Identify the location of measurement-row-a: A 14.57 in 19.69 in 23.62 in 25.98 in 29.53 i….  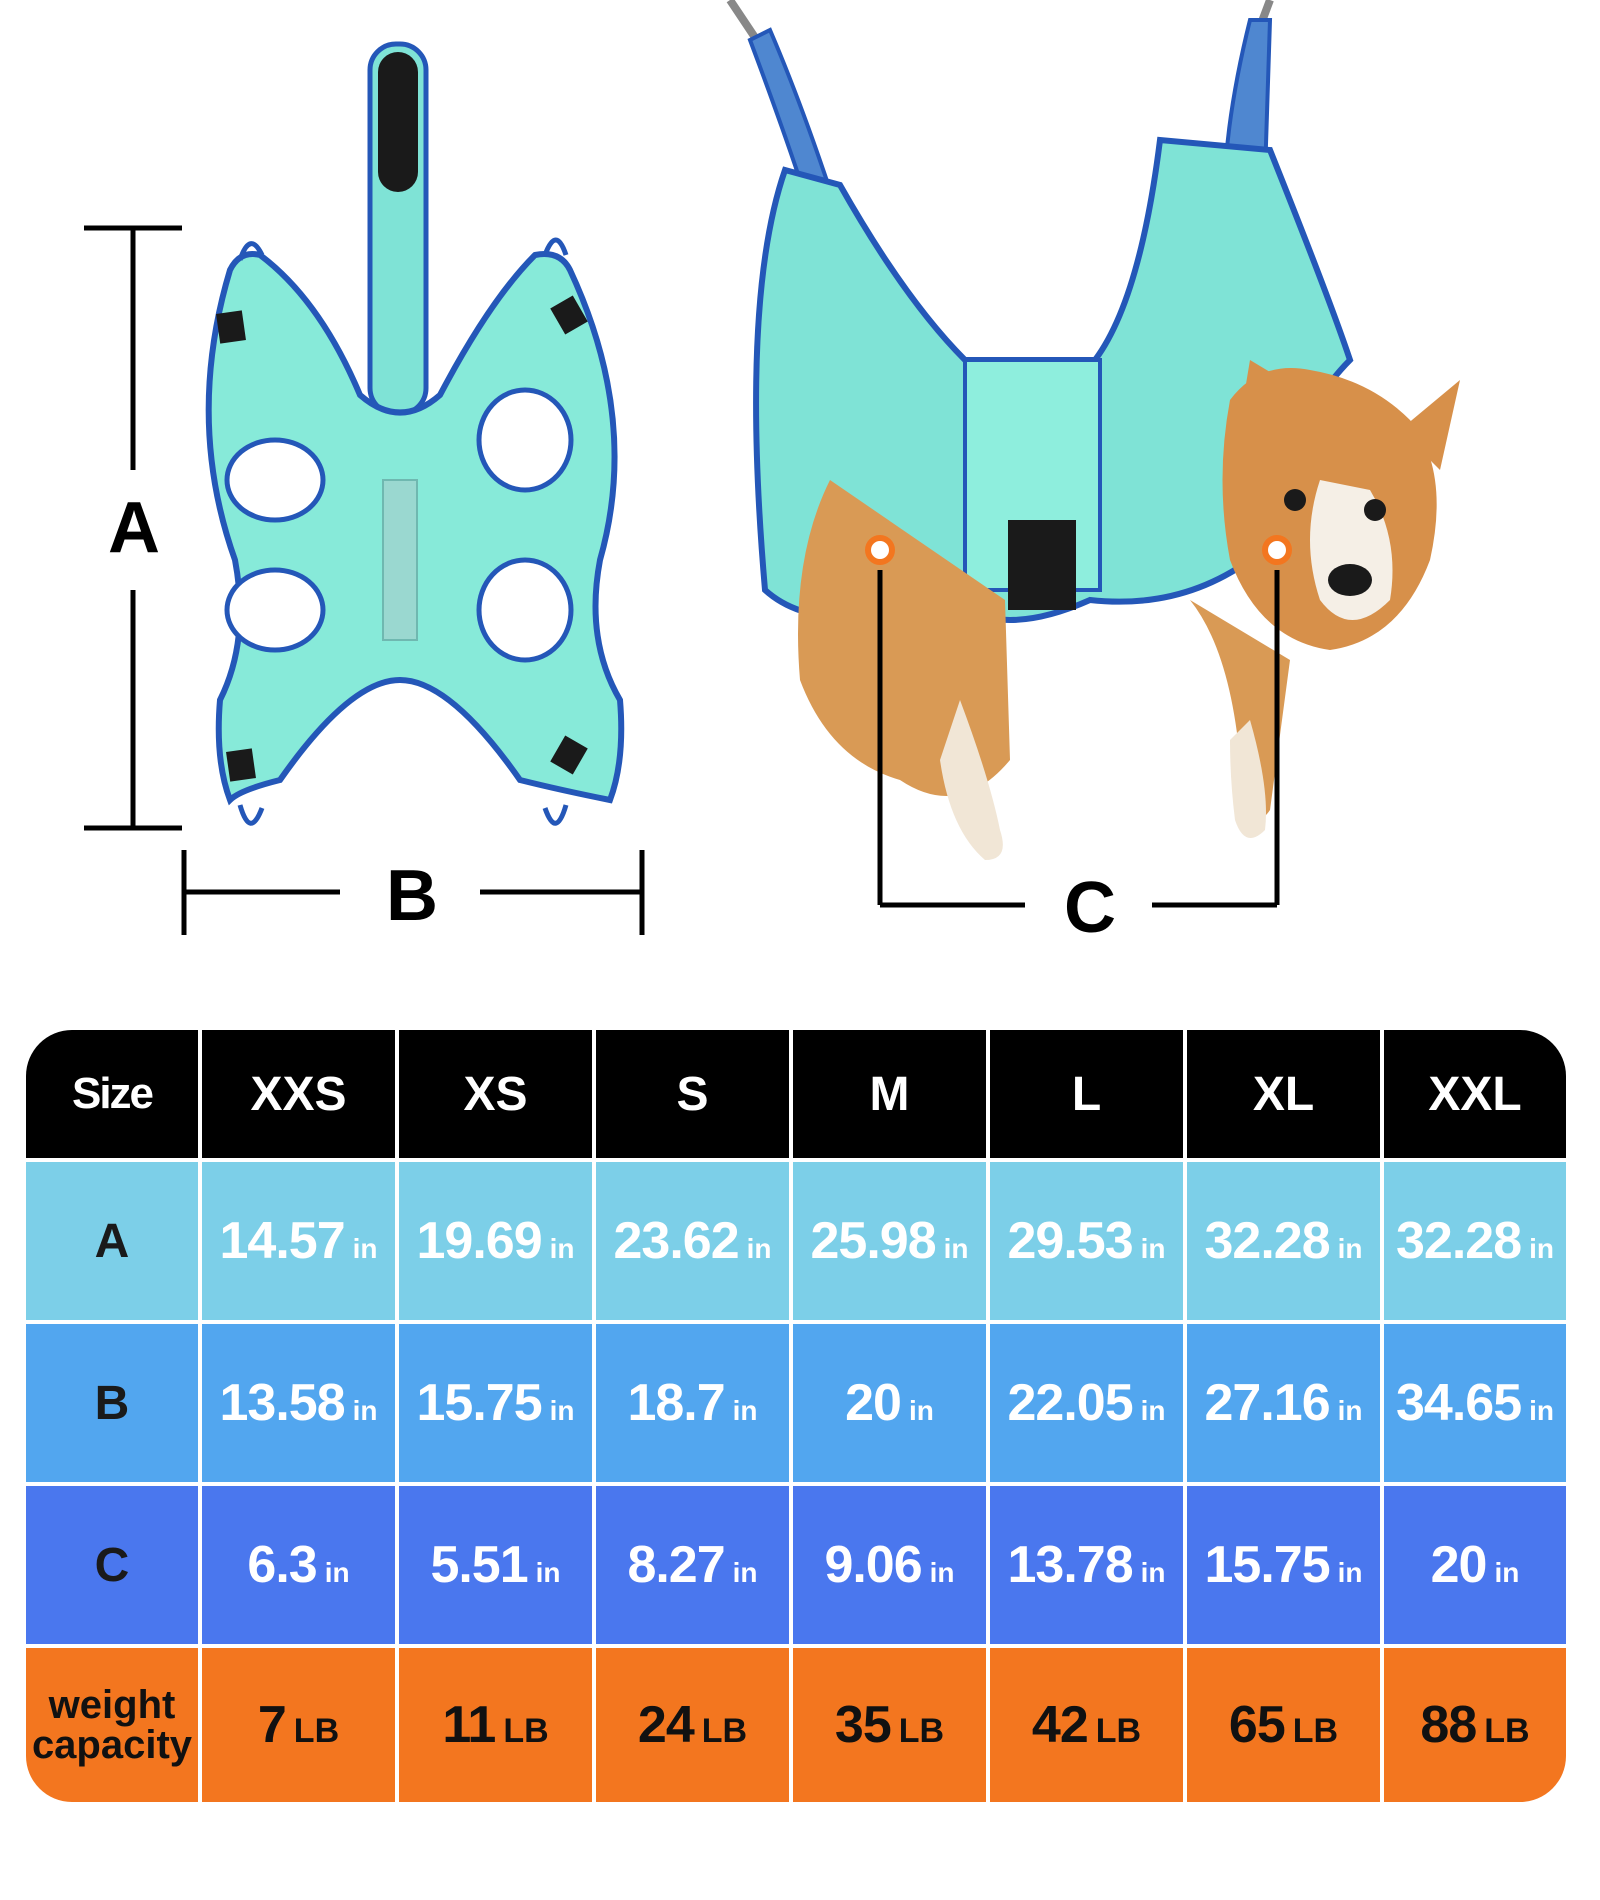
(796, 1243).